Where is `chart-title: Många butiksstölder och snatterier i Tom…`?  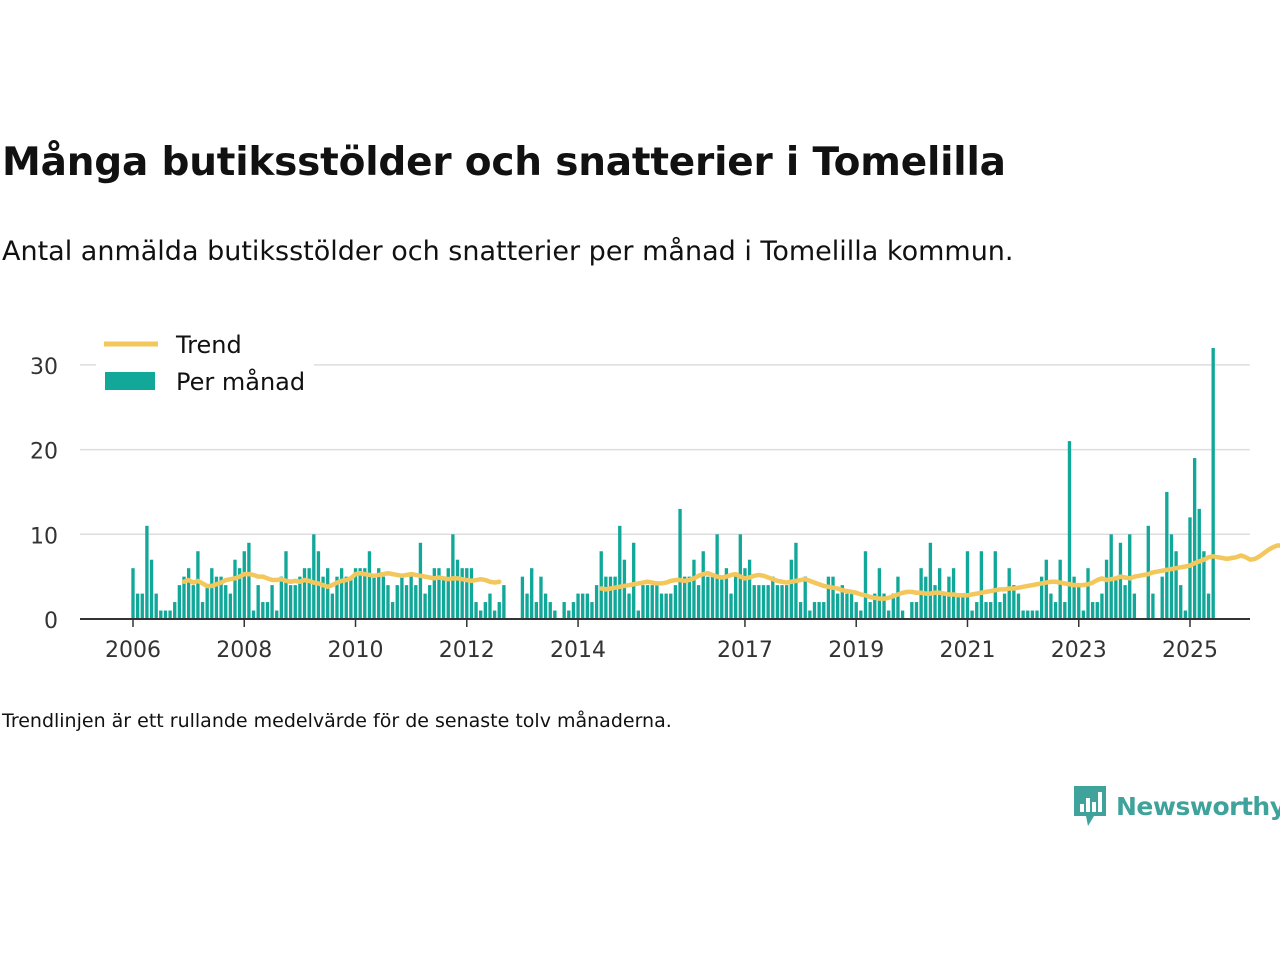 chart-title: Många butiksstölder och snatterier i Tom… is located at coordinates (504, 162).